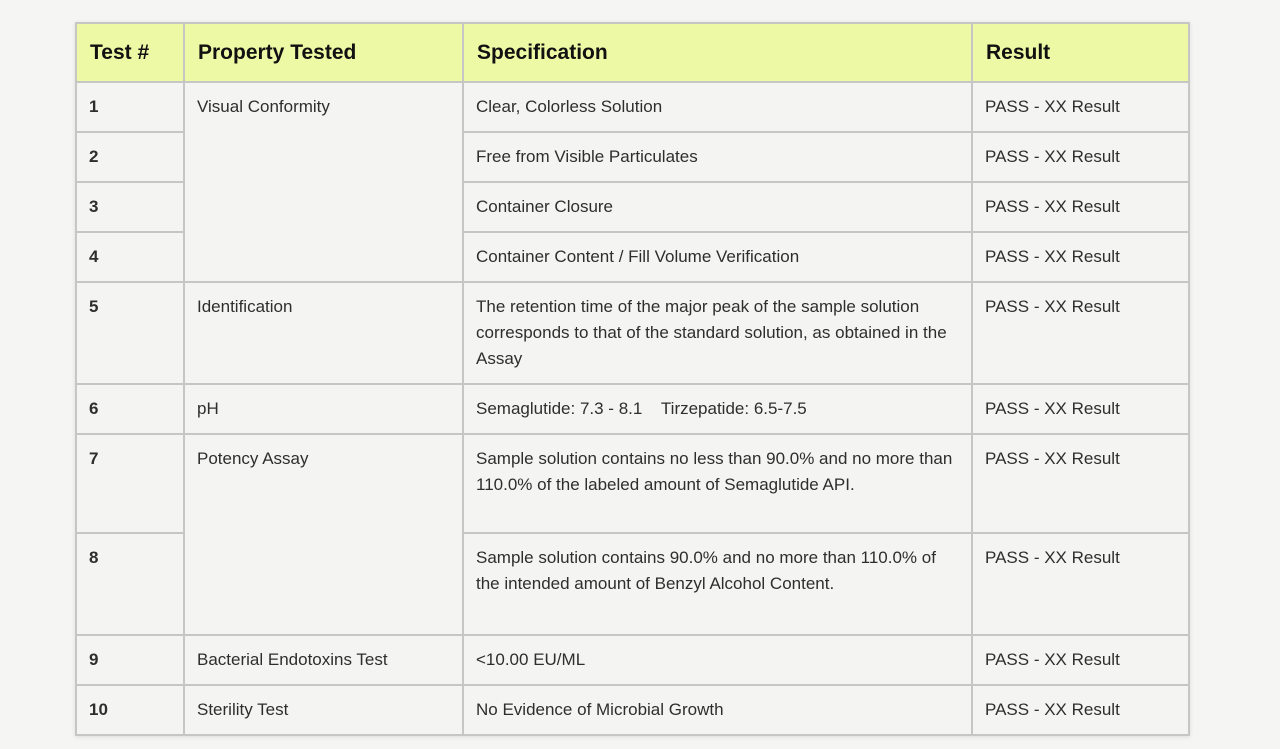 Image resolution: width=1280 pixels, height=749 pixels. I want to click on column-header-test-no: Test #, so click(130, 52).